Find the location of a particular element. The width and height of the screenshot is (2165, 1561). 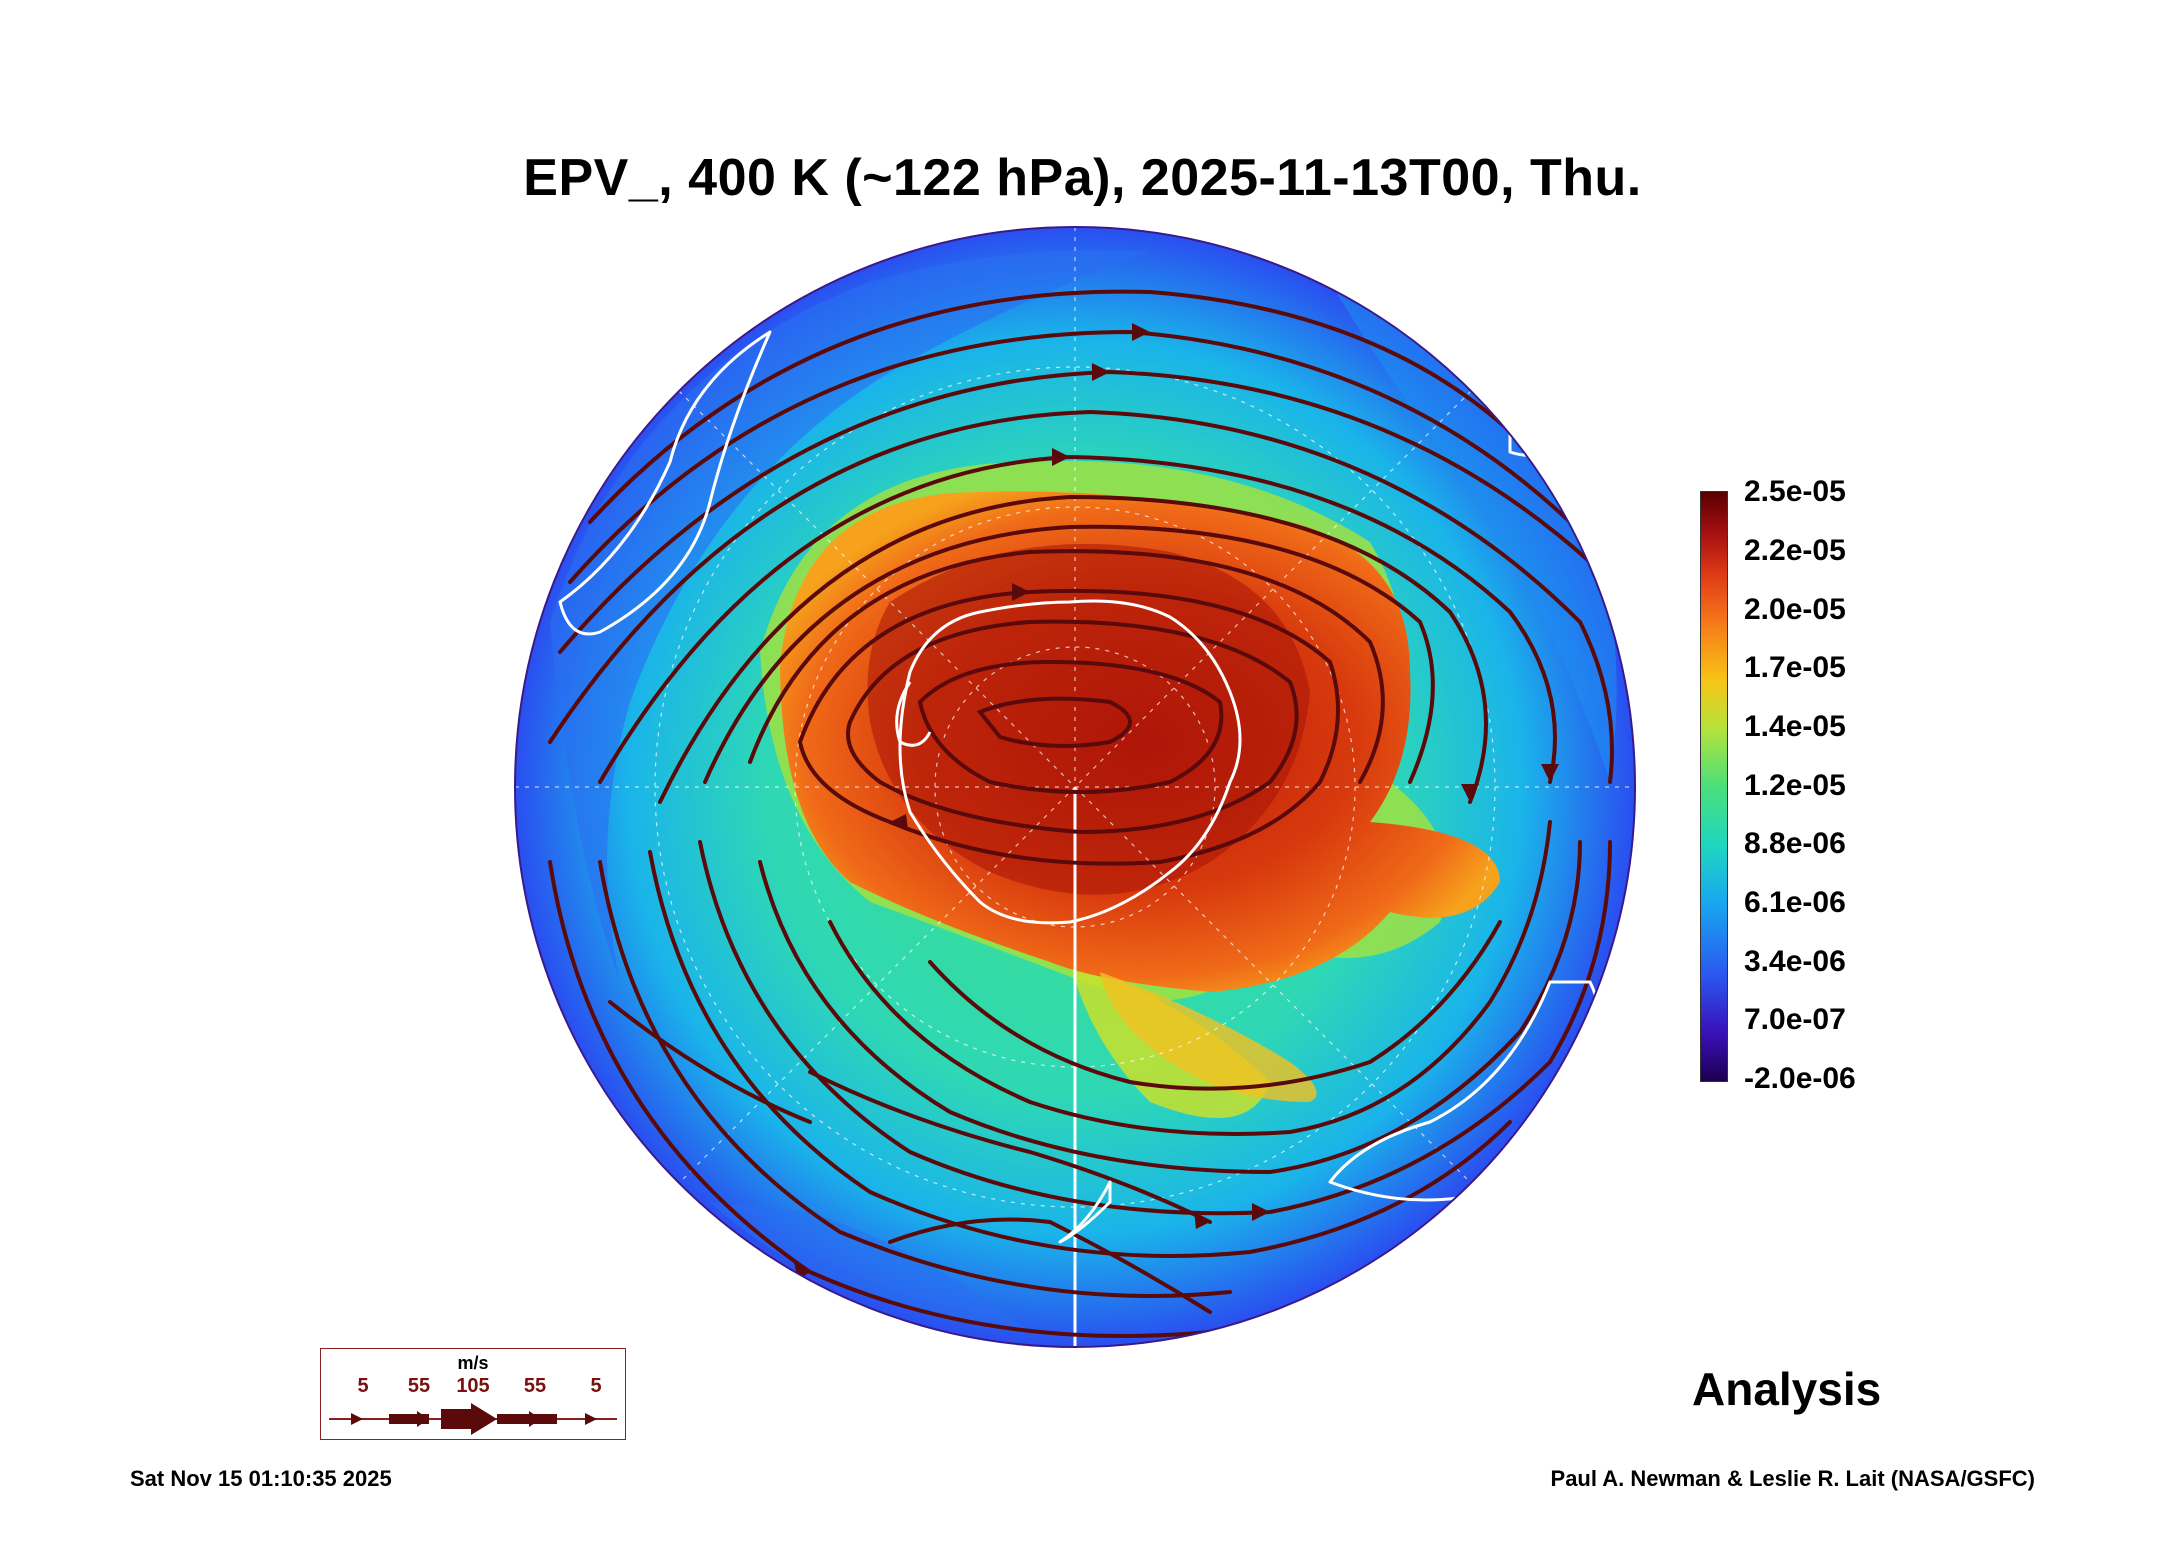

colorbar-tick: 7.0e-07 is located at coordinates (1795, 1019).